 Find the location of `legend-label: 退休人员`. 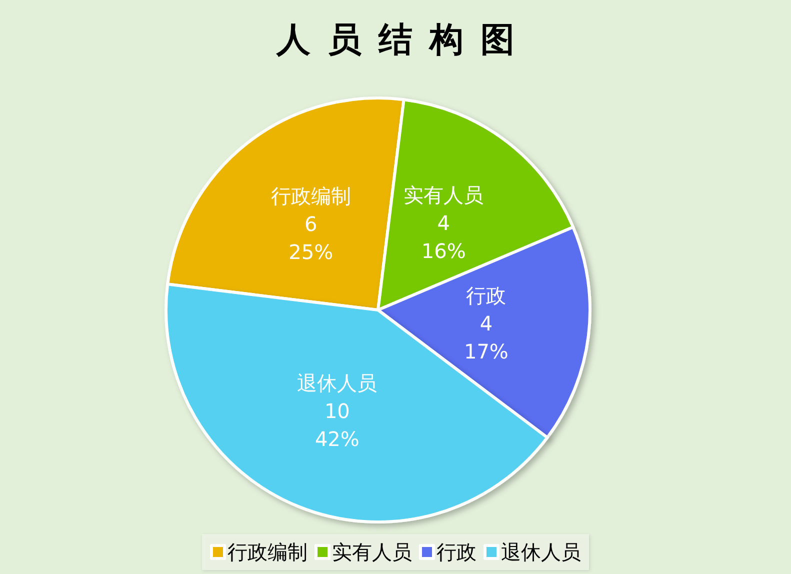

legend-label: 退休人员 is located at coordinates (541, 552).